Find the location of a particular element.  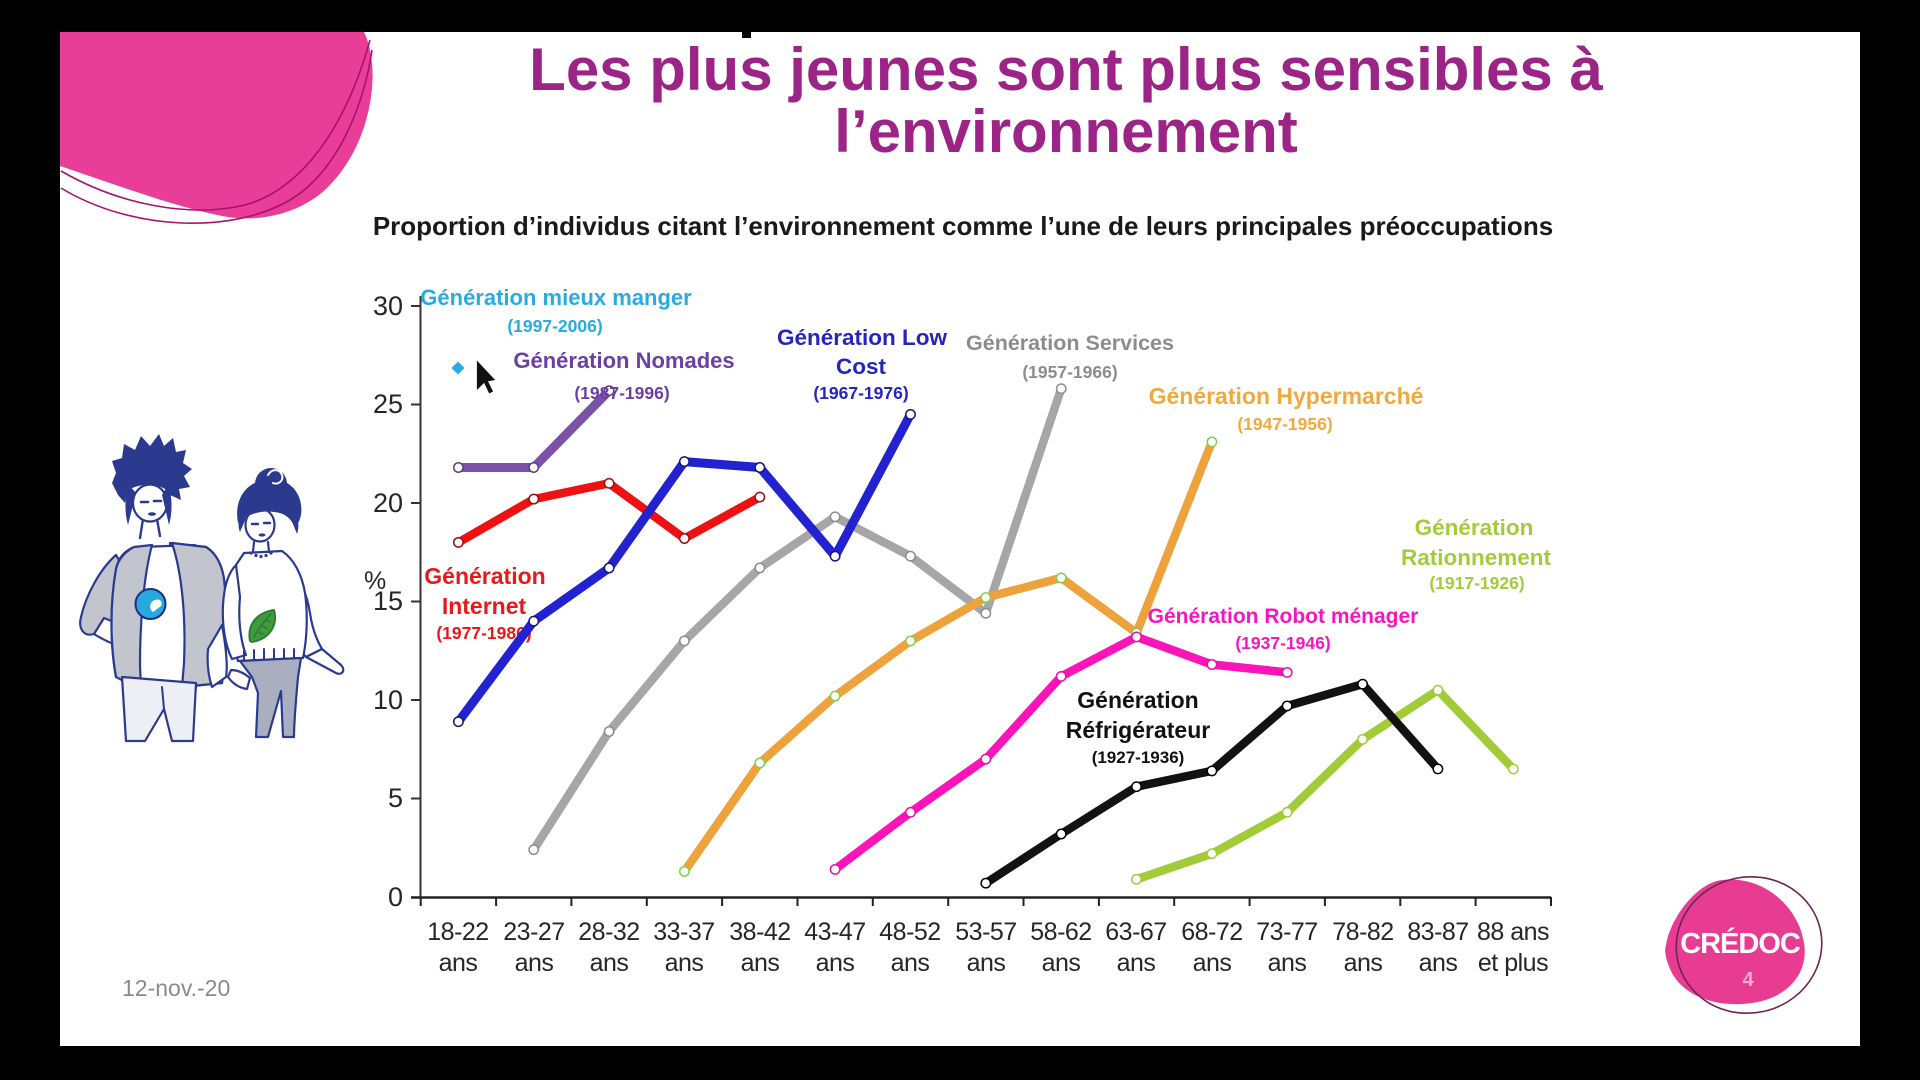

svg-text: (1977-1986) is located at coordinates (483, 633).